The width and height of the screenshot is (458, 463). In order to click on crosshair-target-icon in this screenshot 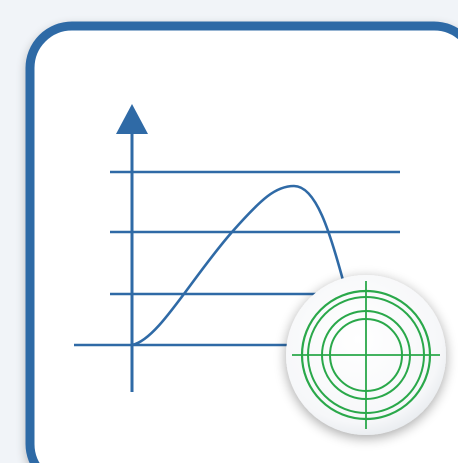, I will do `click(366, 355)`.